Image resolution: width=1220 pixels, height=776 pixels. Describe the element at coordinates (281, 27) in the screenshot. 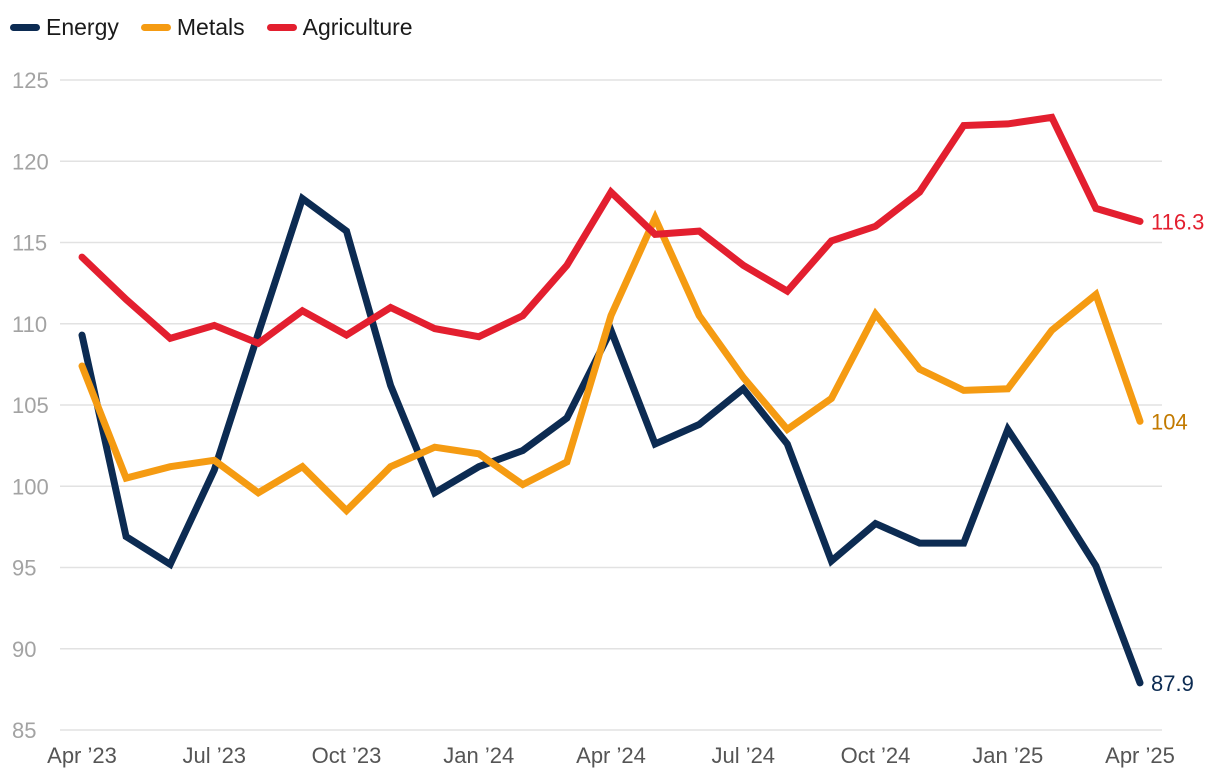

I see `legend-swatch-agriculture` at that location.